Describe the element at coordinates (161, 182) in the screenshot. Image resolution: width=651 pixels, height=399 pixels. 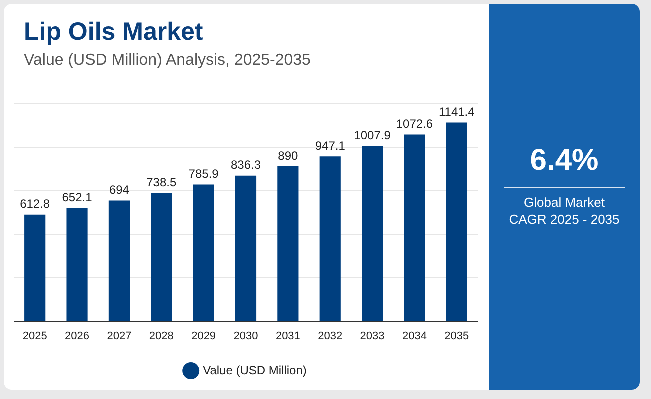
I see `data-label: 738.5` at that location.